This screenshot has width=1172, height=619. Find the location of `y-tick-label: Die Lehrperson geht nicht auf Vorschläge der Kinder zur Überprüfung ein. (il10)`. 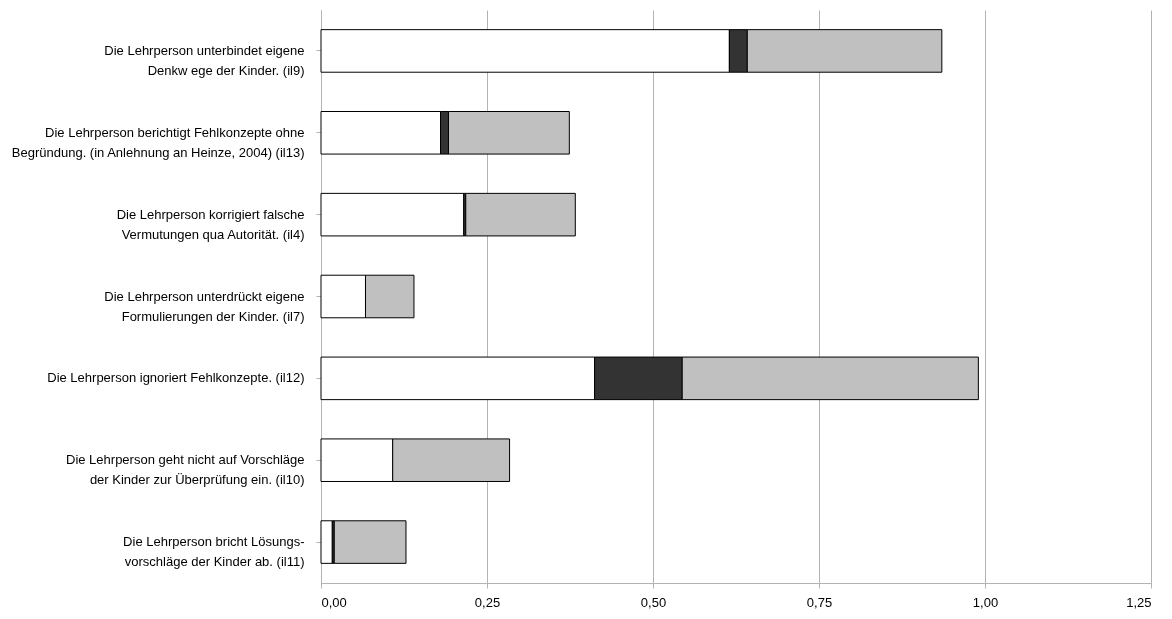

y-tick-label: Die Lehrperson geht nicht auf Vorschläge der Kinder zur Überprüfung ein. (il10) is located at coordinates (185, 470).